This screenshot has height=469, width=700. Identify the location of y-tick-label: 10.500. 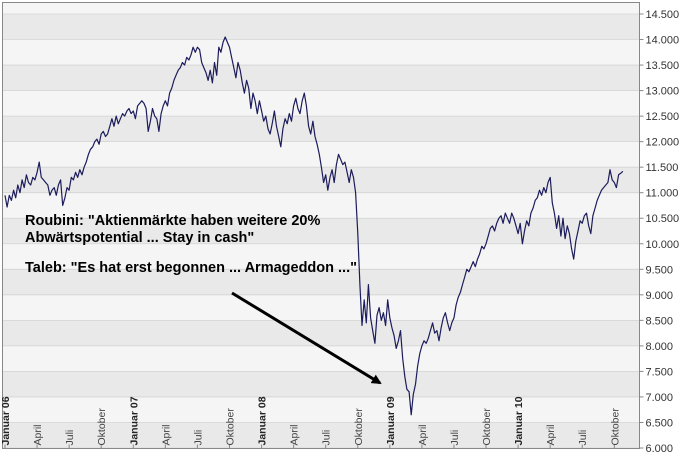
(663, 219).